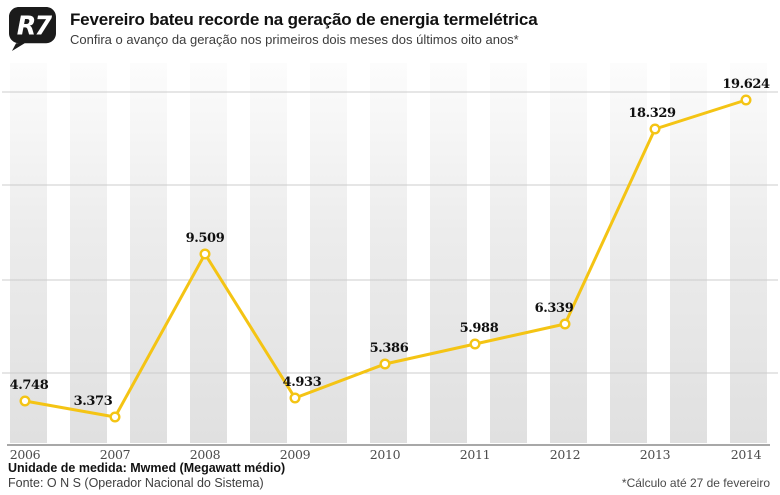 The width and height of the screenshot is (780, 495). I want to click on x-axis-label: 2006, so click(25, 454).